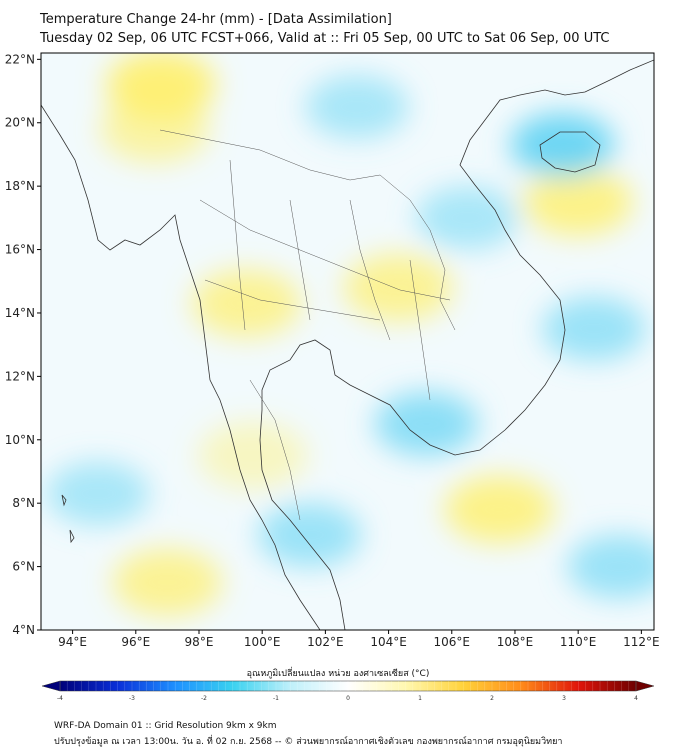 The image size is (676, 756). Describe the element at coordinates (20, 123) in the screenshot. I see `lat-tick-label: 20°N` at that location.